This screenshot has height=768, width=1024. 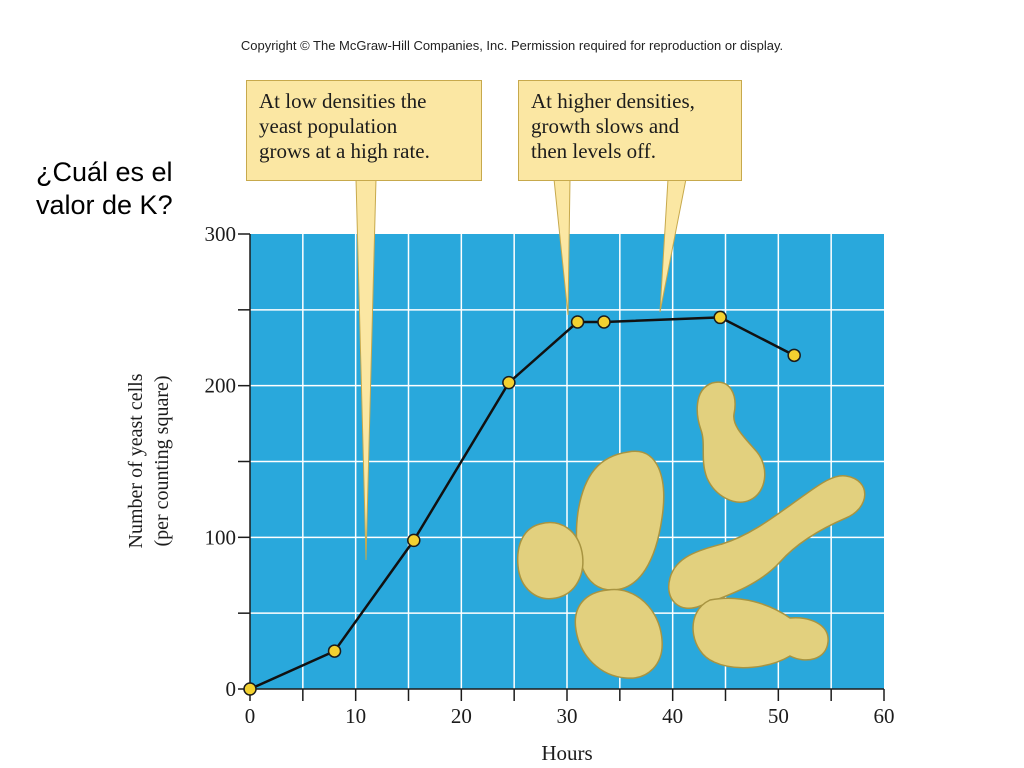 What do you see at coordinates (136, 460) in the screenshot?
I see `y-axis-label-line-1: Number of yeast cells` at bounding box center [136, 460].